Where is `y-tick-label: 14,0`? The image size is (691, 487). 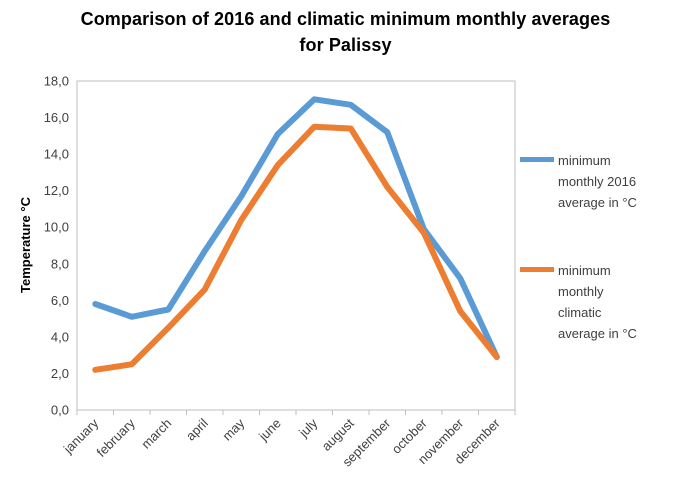 y-tick-label: 14,0 is located at coordinates (56, 154).